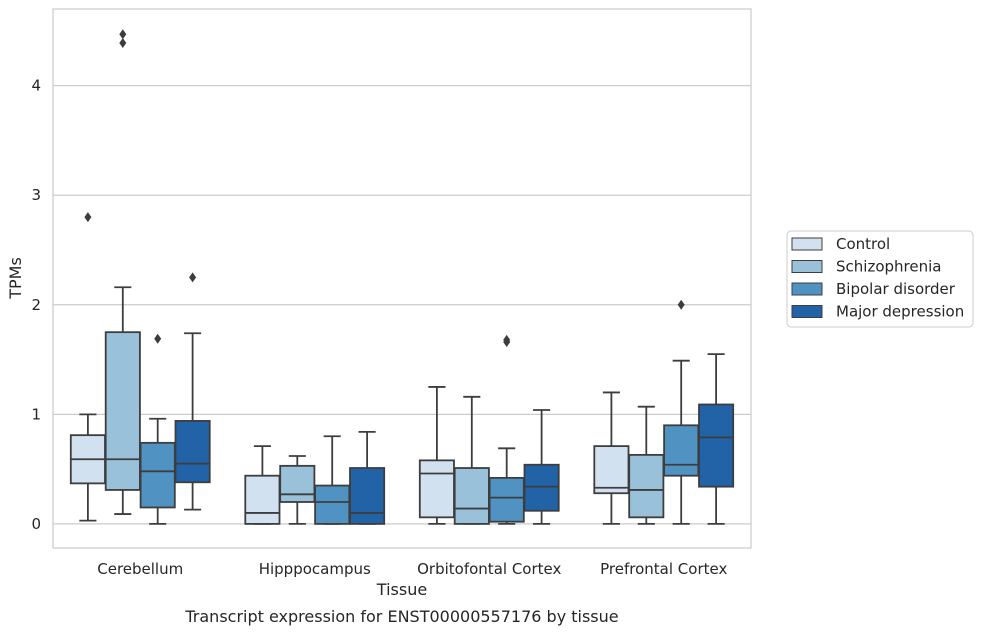 The width and height of the screenshot is (983, 634). I want to click on y-axis-label: TPMs, so click(15, 278).